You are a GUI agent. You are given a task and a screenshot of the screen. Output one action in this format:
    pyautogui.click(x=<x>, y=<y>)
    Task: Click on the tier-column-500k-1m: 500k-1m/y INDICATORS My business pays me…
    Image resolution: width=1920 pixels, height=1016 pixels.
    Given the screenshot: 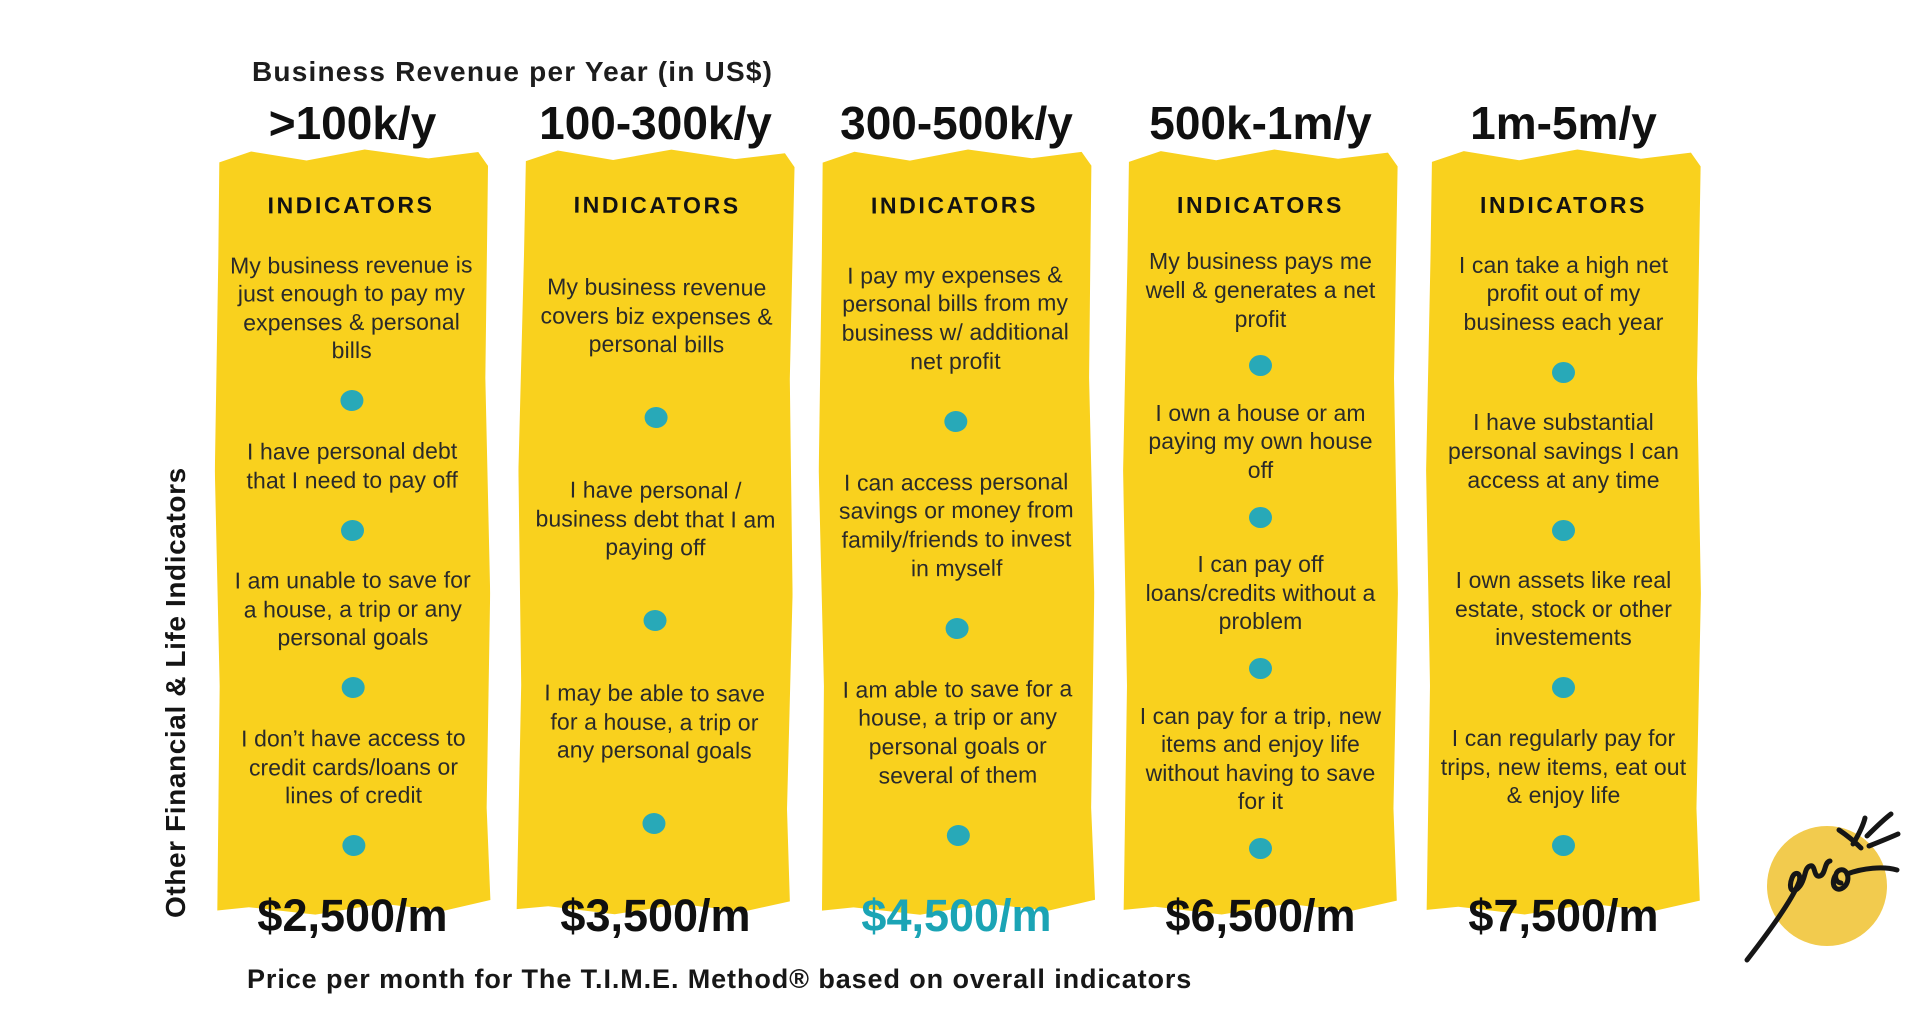 What is the action you would take?
    pyautogui.click(x=1260, y=531)
    